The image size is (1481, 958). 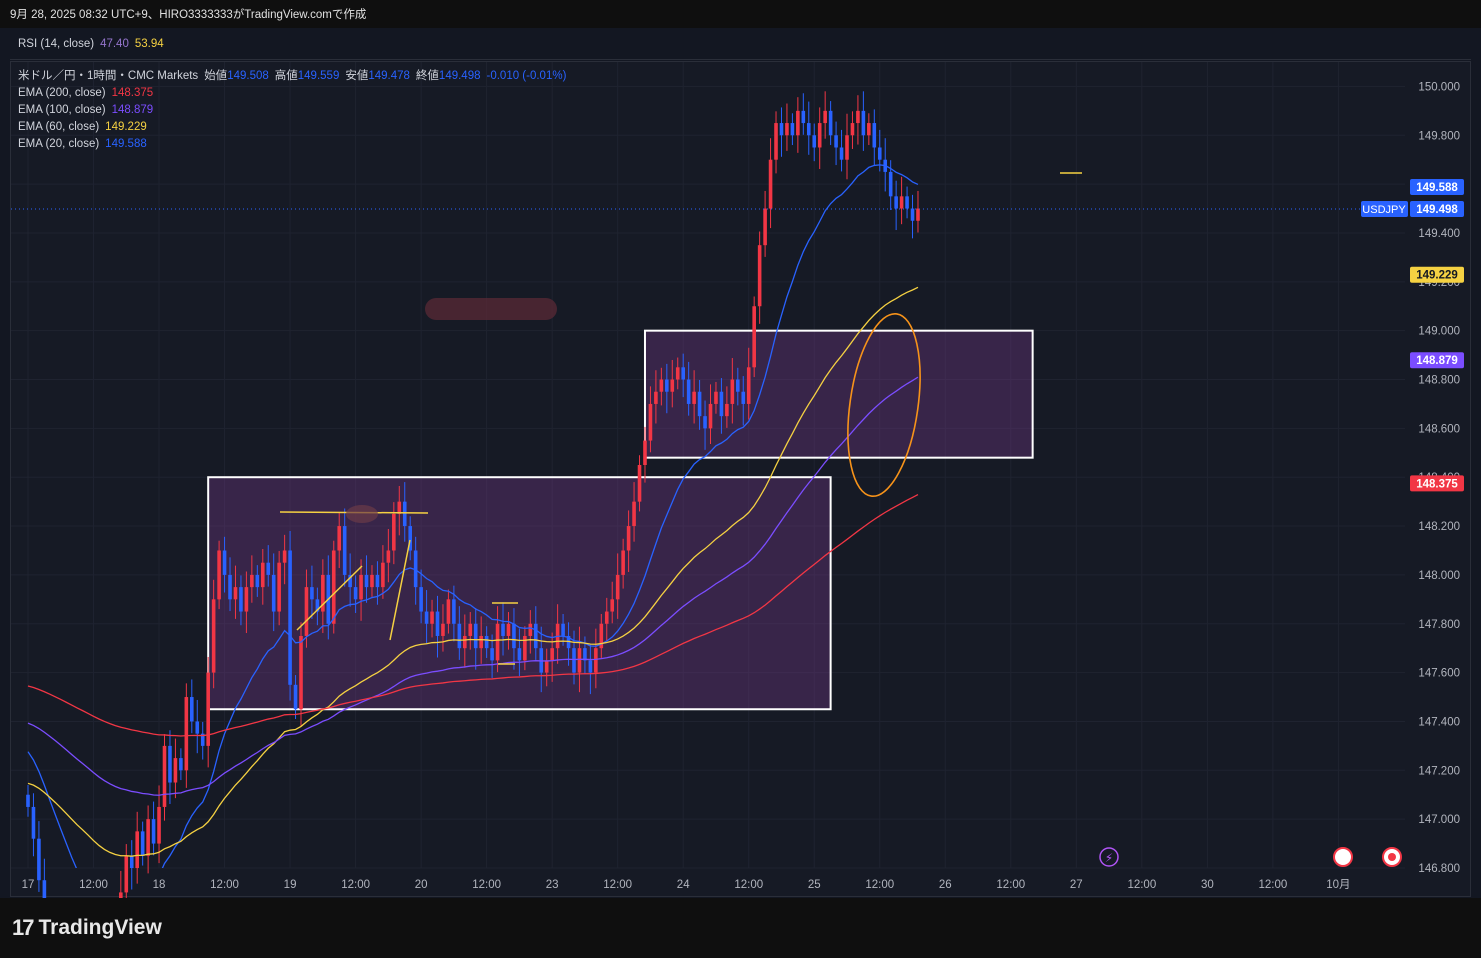 What do you see at coordinates (108, 76) in the screenshot?
I see `symbol-line: 米ドル／円・1時間・CMC Markets` at bounding box center [108, 76].